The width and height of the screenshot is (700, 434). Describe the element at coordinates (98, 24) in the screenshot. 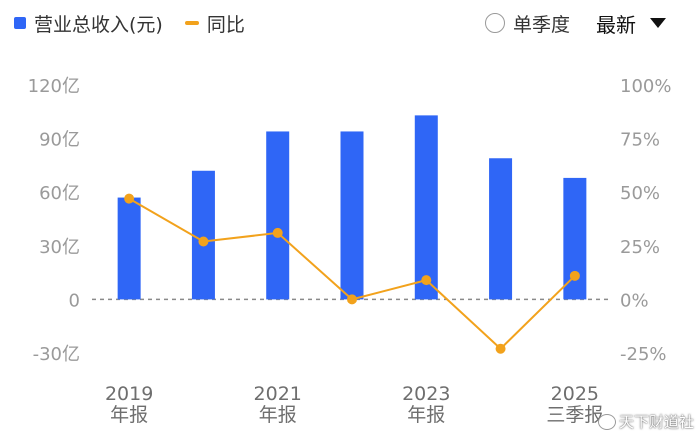

I see `legend-revenue-label: 营业总收入(元)` at that location.